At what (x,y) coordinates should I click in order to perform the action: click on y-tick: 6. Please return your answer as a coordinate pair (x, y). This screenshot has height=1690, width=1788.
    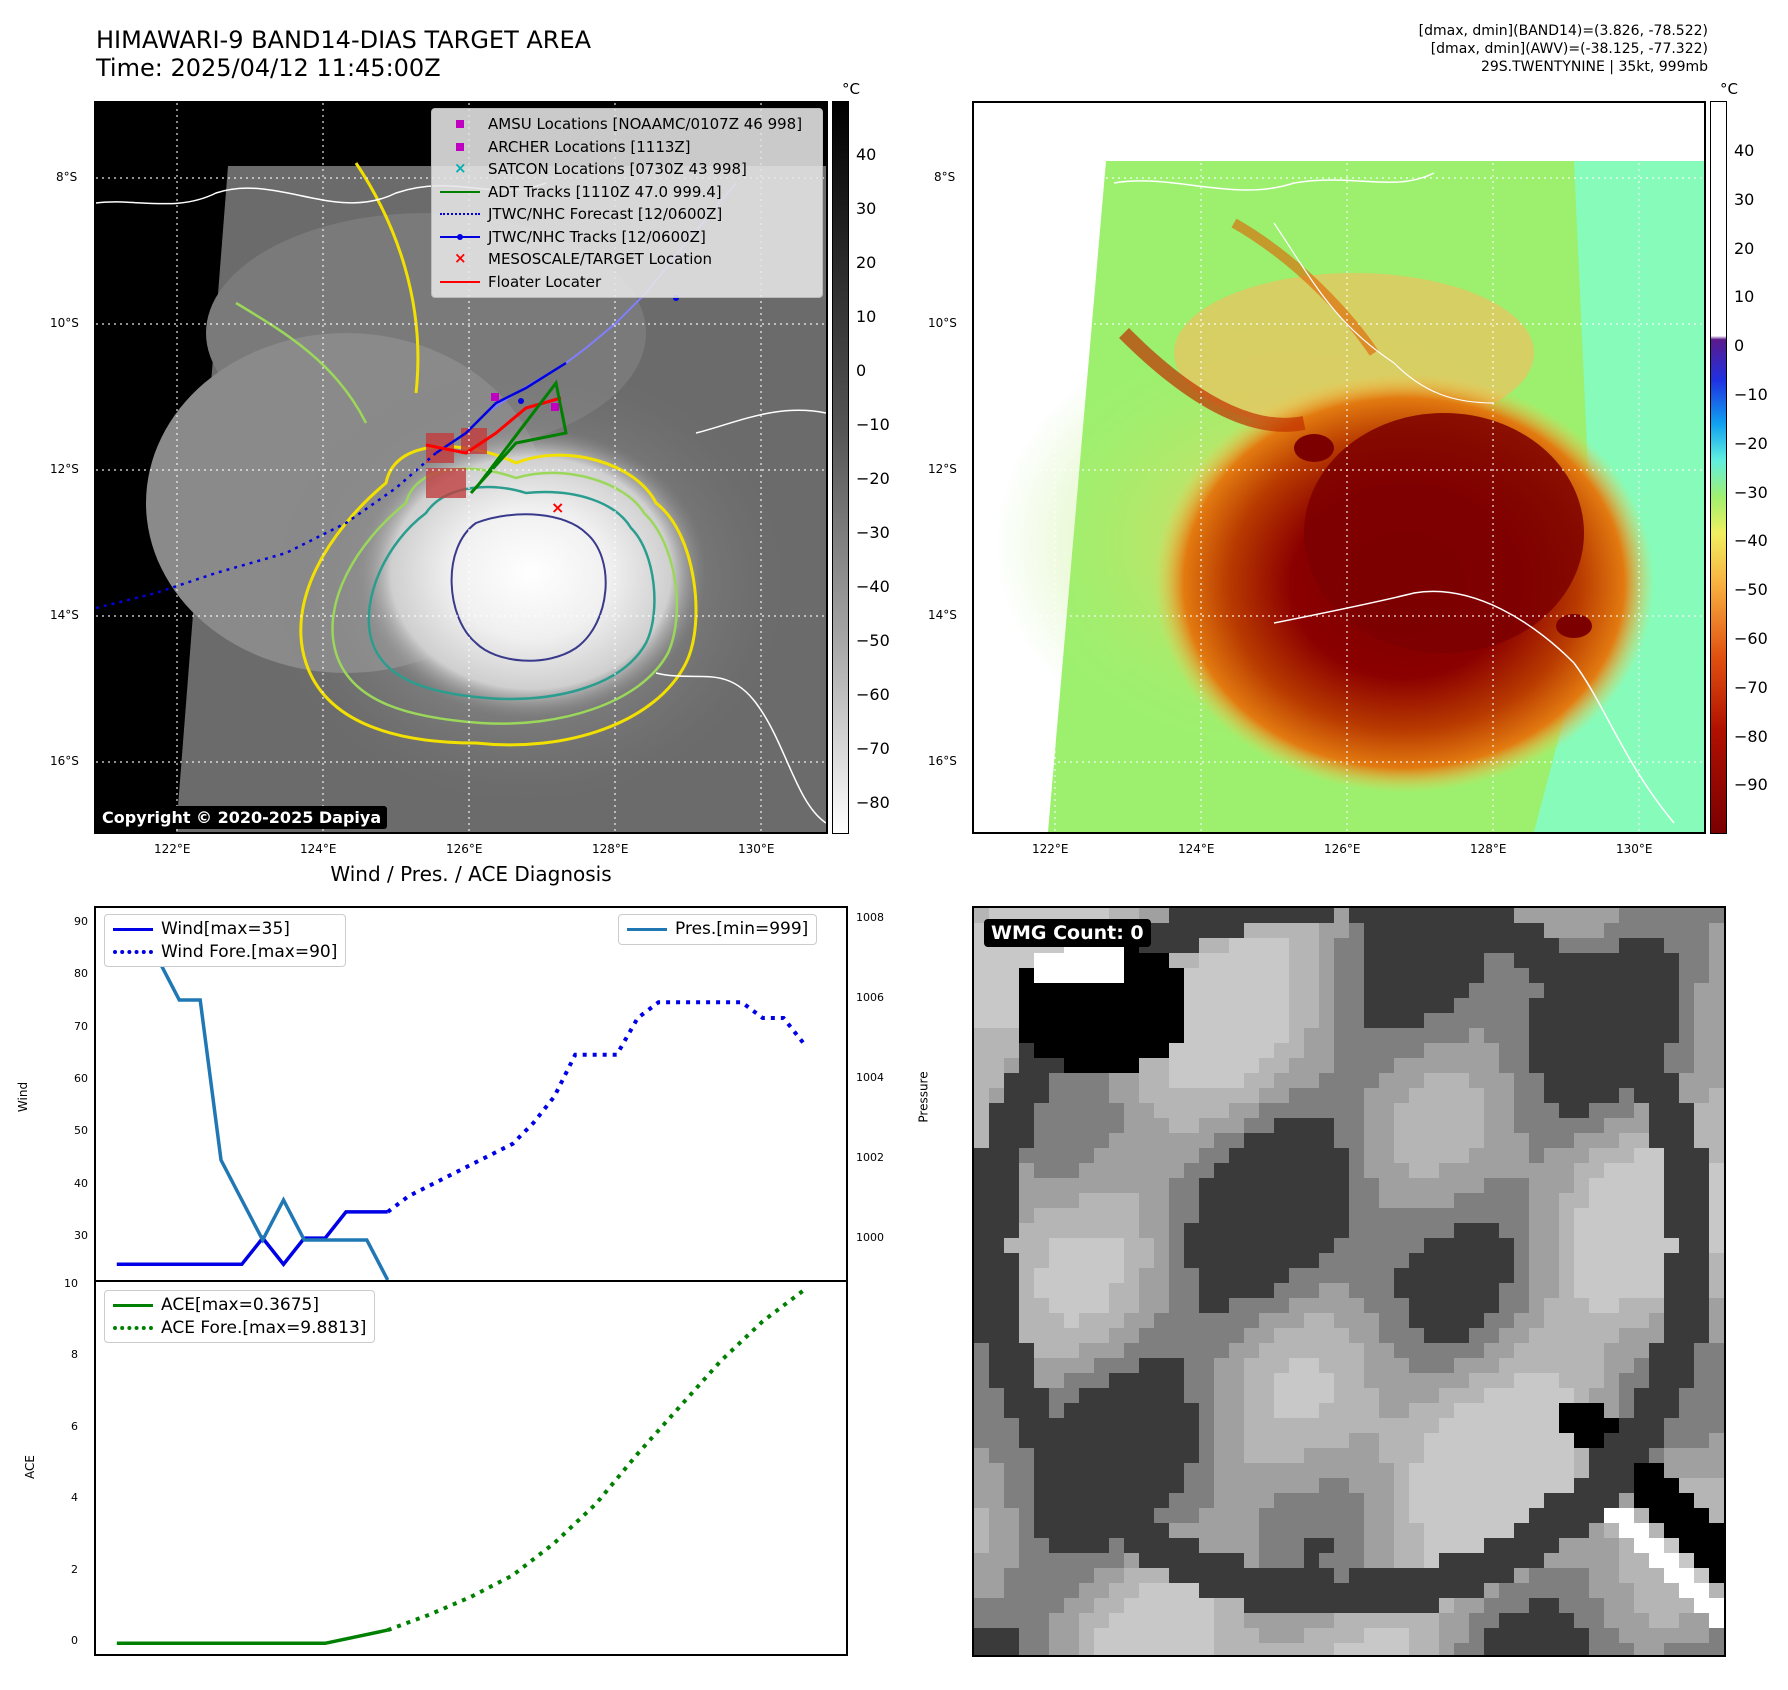
    Looking at the image, I should click on (74, 1426).